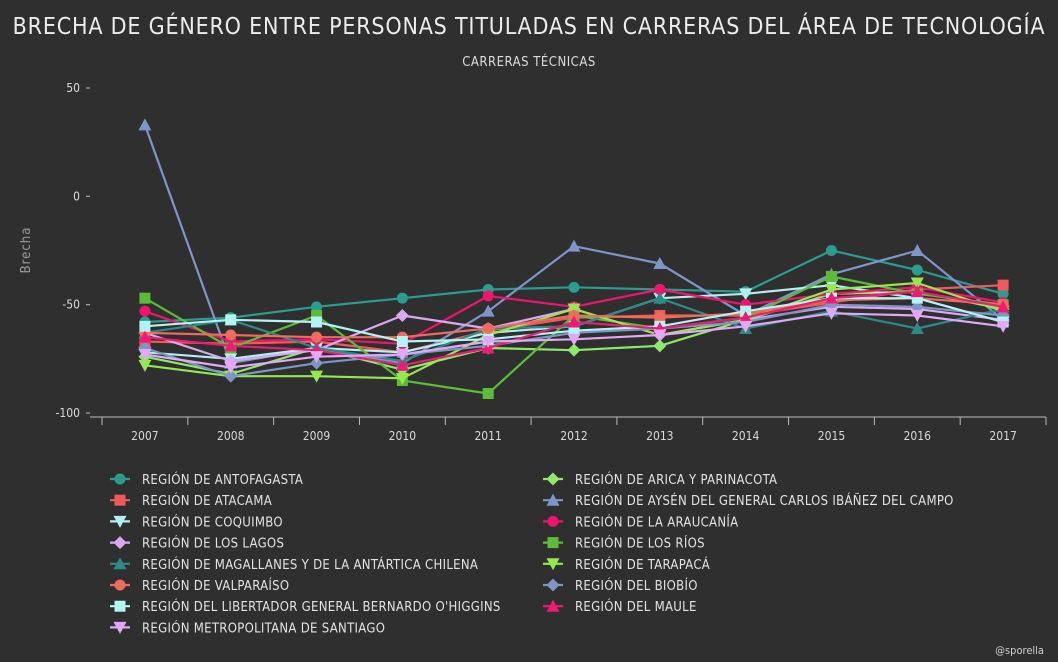  What do you see at coordinates (656, 522) in the screenshot?
I see `legend-label: REGIÓN DE LA ARAUCANÍA` at bounding box center [656, 522].